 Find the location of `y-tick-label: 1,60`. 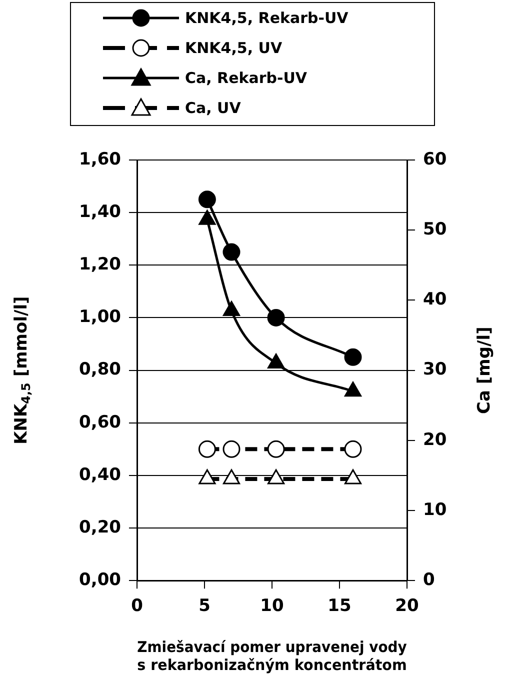

y-tick-label: 1,60 is located at coordinates (100, 159).